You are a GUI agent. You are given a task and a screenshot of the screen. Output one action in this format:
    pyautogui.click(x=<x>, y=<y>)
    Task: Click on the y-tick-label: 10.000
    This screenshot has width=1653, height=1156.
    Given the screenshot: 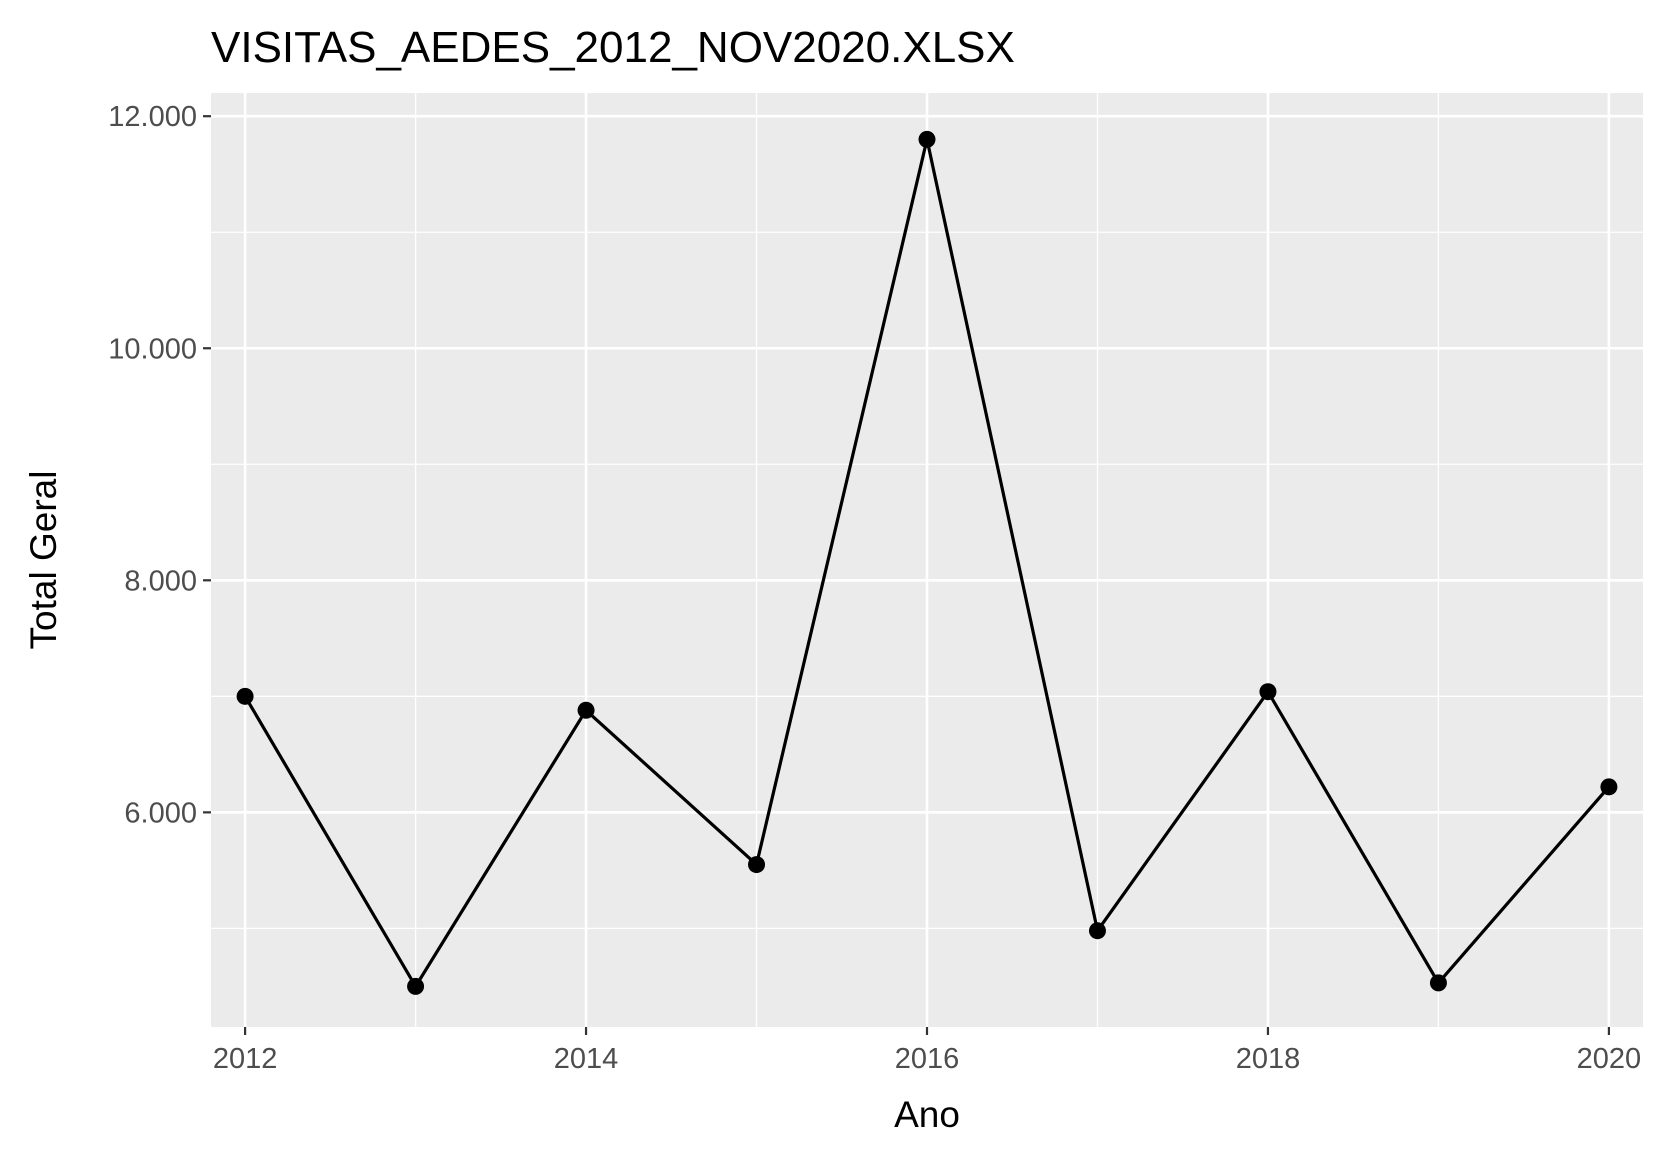 What is the action you would take?
    pyautogui.click(x=152, y=349)
    